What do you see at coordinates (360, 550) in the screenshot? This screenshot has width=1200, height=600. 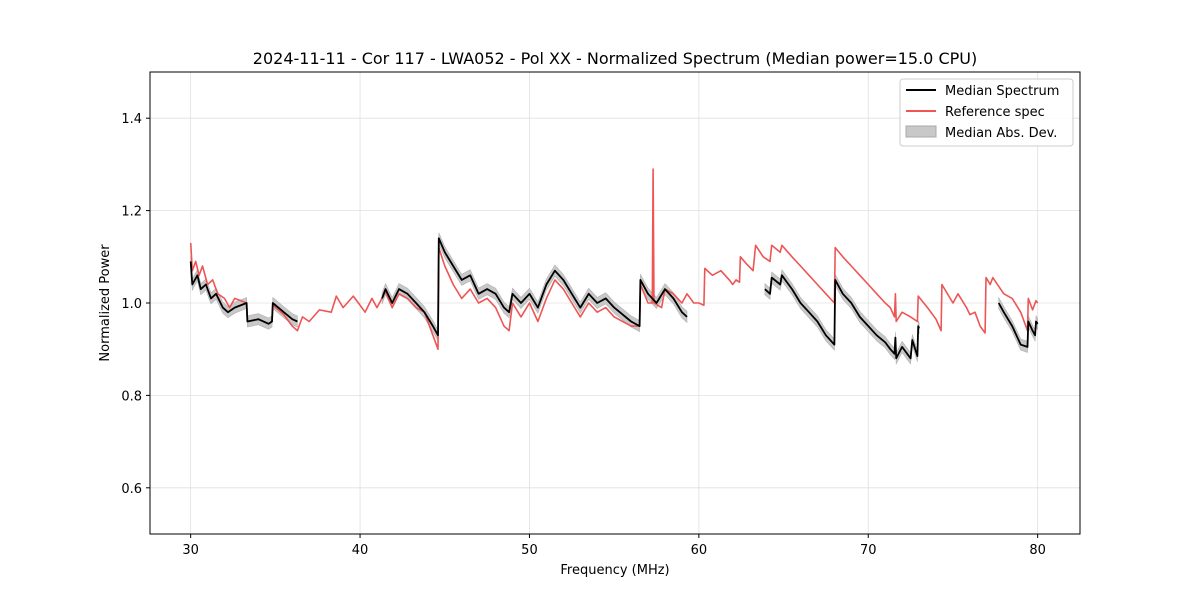 I see `x-tick-label: 40` at bounding box center [360, 550].